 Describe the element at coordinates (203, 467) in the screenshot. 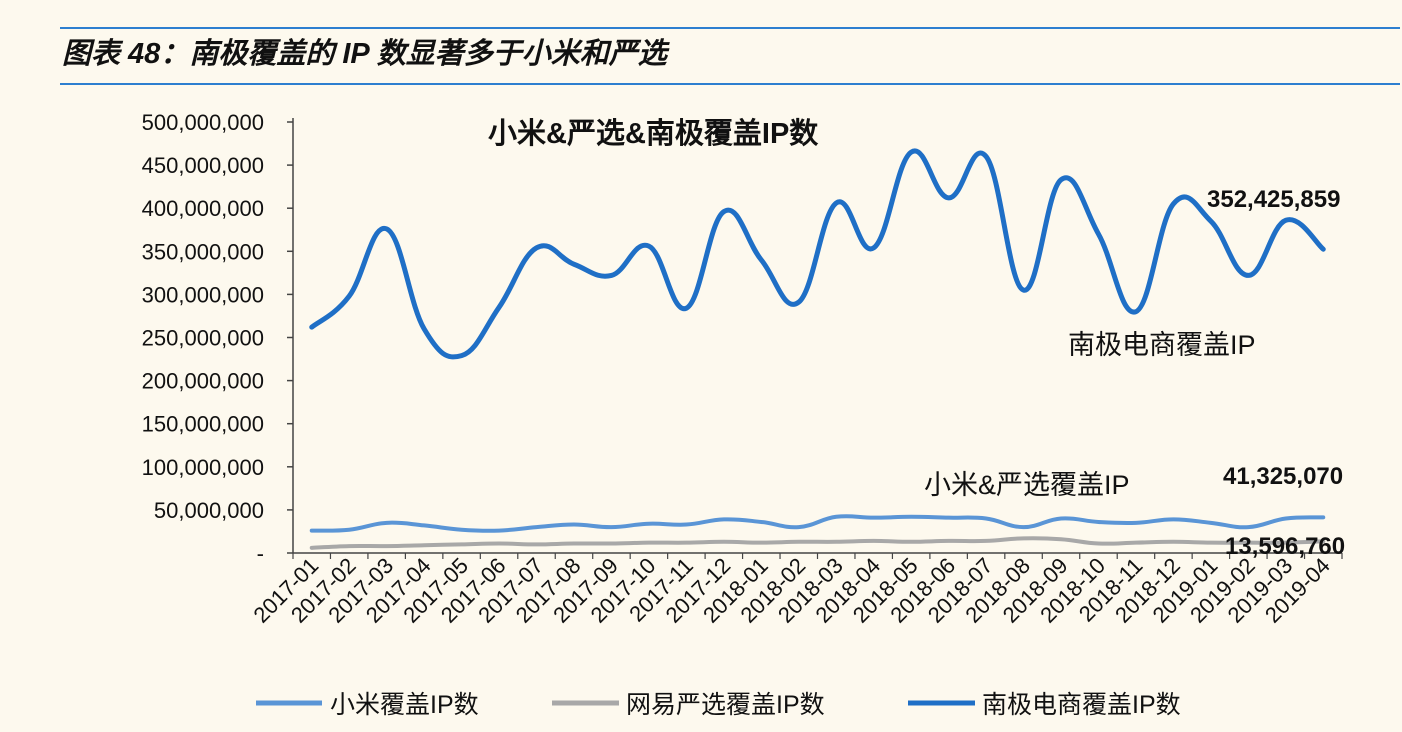

I see `y-tick-label: 100,000,000` at that location.